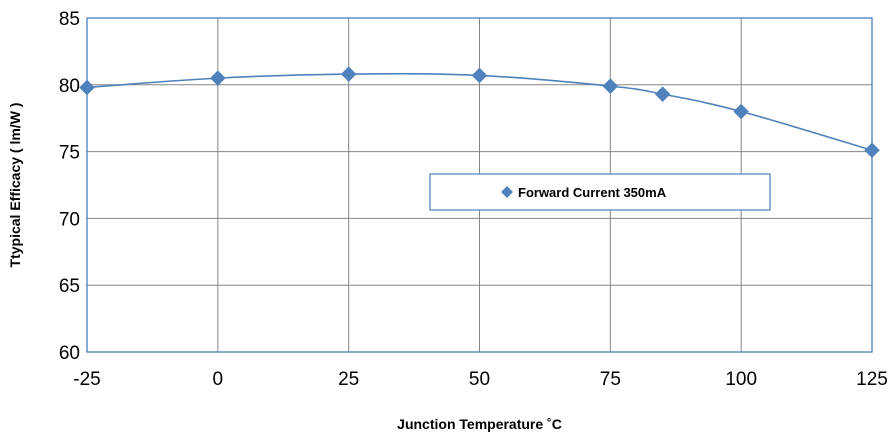 The image size is (891, 439). Describe the element at coordinates (69, 186) in the screenshot. I see `y-tick-labels: 60 65 70 75 80 85` at that location.